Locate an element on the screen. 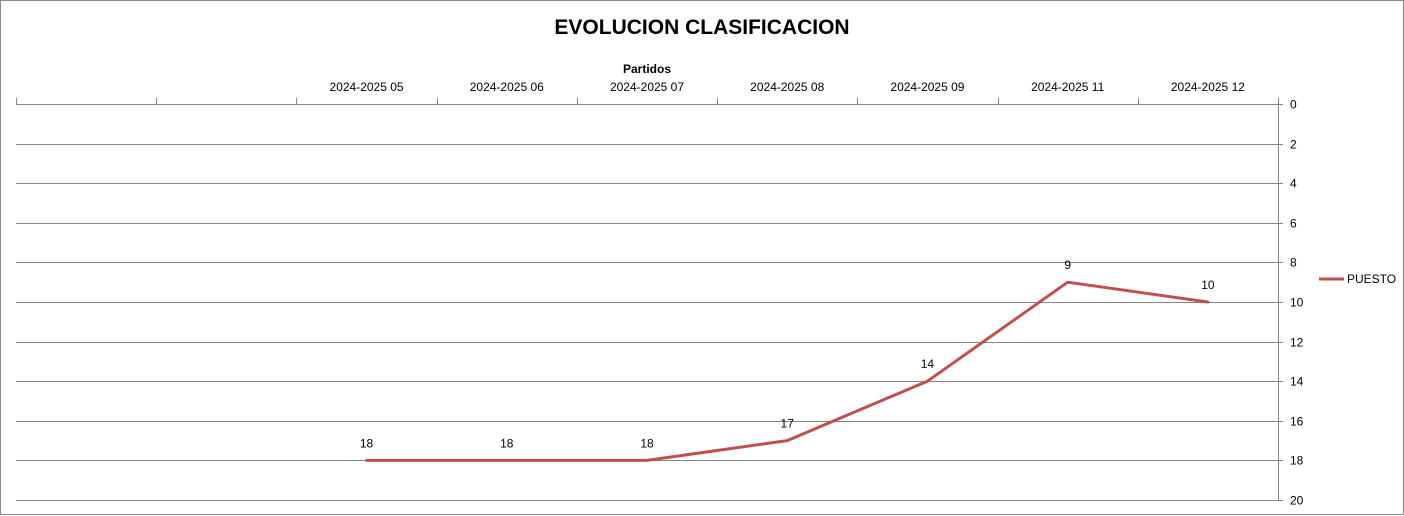 The width and height of the screenshot is (1404, 516). y-tick-label: 14 is located at coordinates (1297, 382).